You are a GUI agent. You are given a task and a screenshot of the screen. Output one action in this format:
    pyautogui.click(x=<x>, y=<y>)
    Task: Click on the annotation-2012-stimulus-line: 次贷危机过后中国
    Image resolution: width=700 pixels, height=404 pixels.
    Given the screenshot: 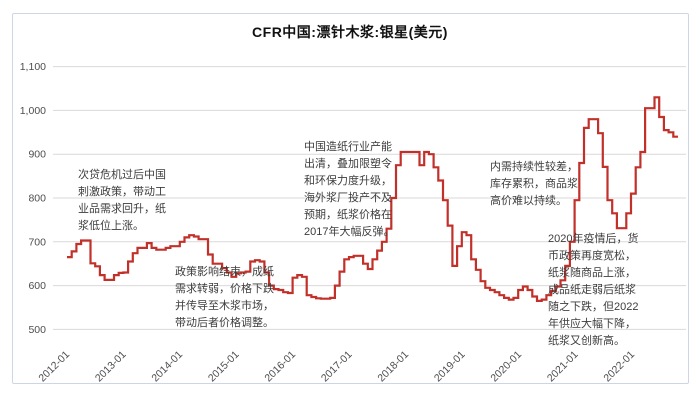 What is the action you would take?
    pyautogui.click(x=122, y=175)
    